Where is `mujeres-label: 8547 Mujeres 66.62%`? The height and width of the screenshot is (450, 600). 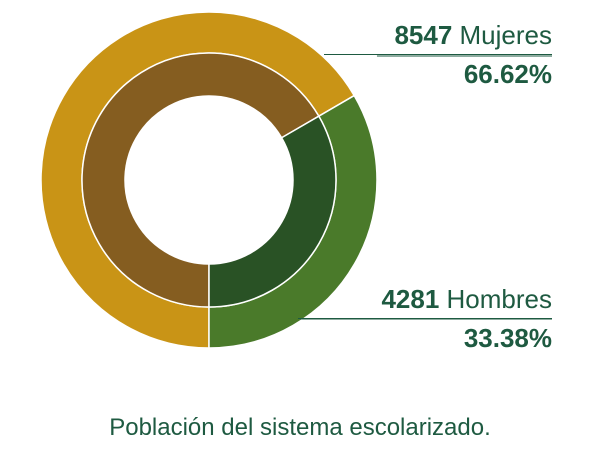
mujeres-label: 8547 Mujeres 66.62% is located at coordinates (438, 54).